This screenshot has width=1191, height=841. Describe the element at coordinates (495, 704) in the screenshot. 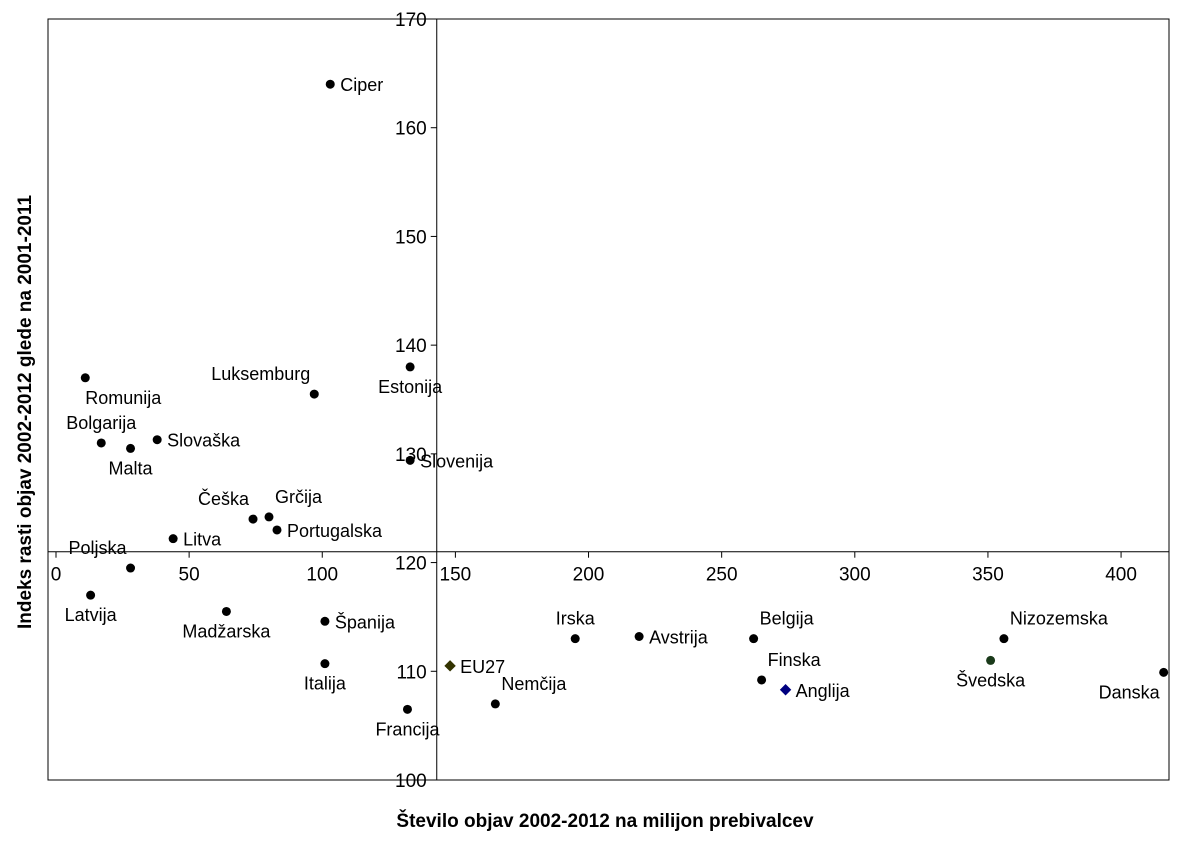

I see `data-point-nemcija` at that location.